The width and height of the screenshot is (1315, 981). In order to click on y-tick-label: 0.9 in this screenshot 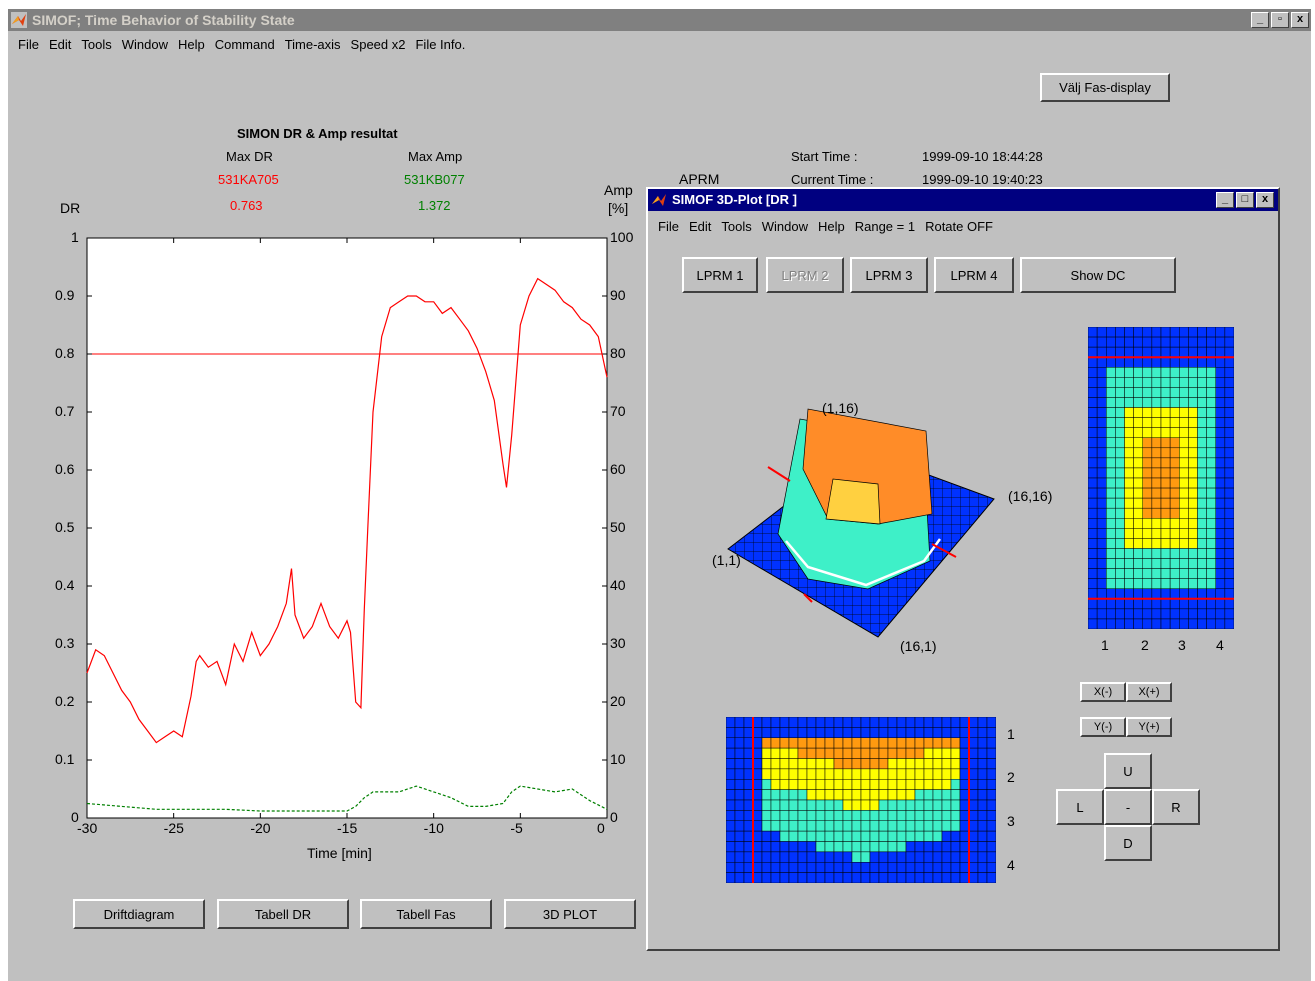, I will do `click(65, 295)`.